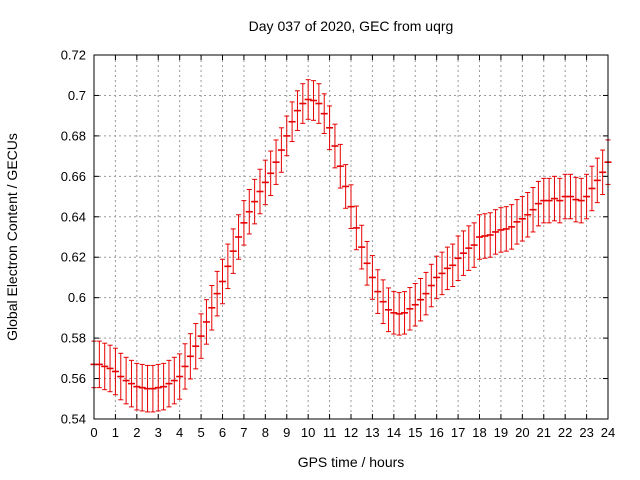  I want to click on x-tick-label: 1, so click(115, 432).